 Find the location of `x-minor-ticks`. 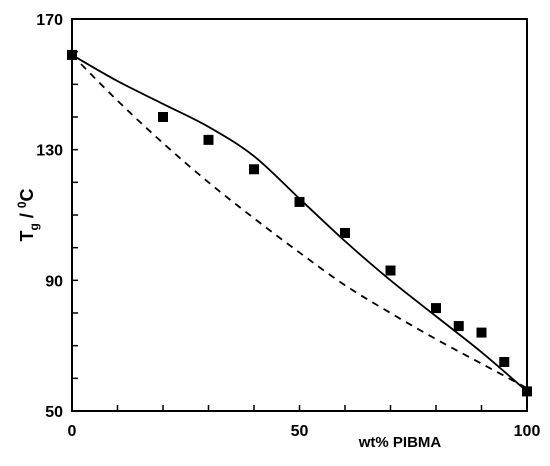

x-minor-ticks is located at coordinates (299, 408).